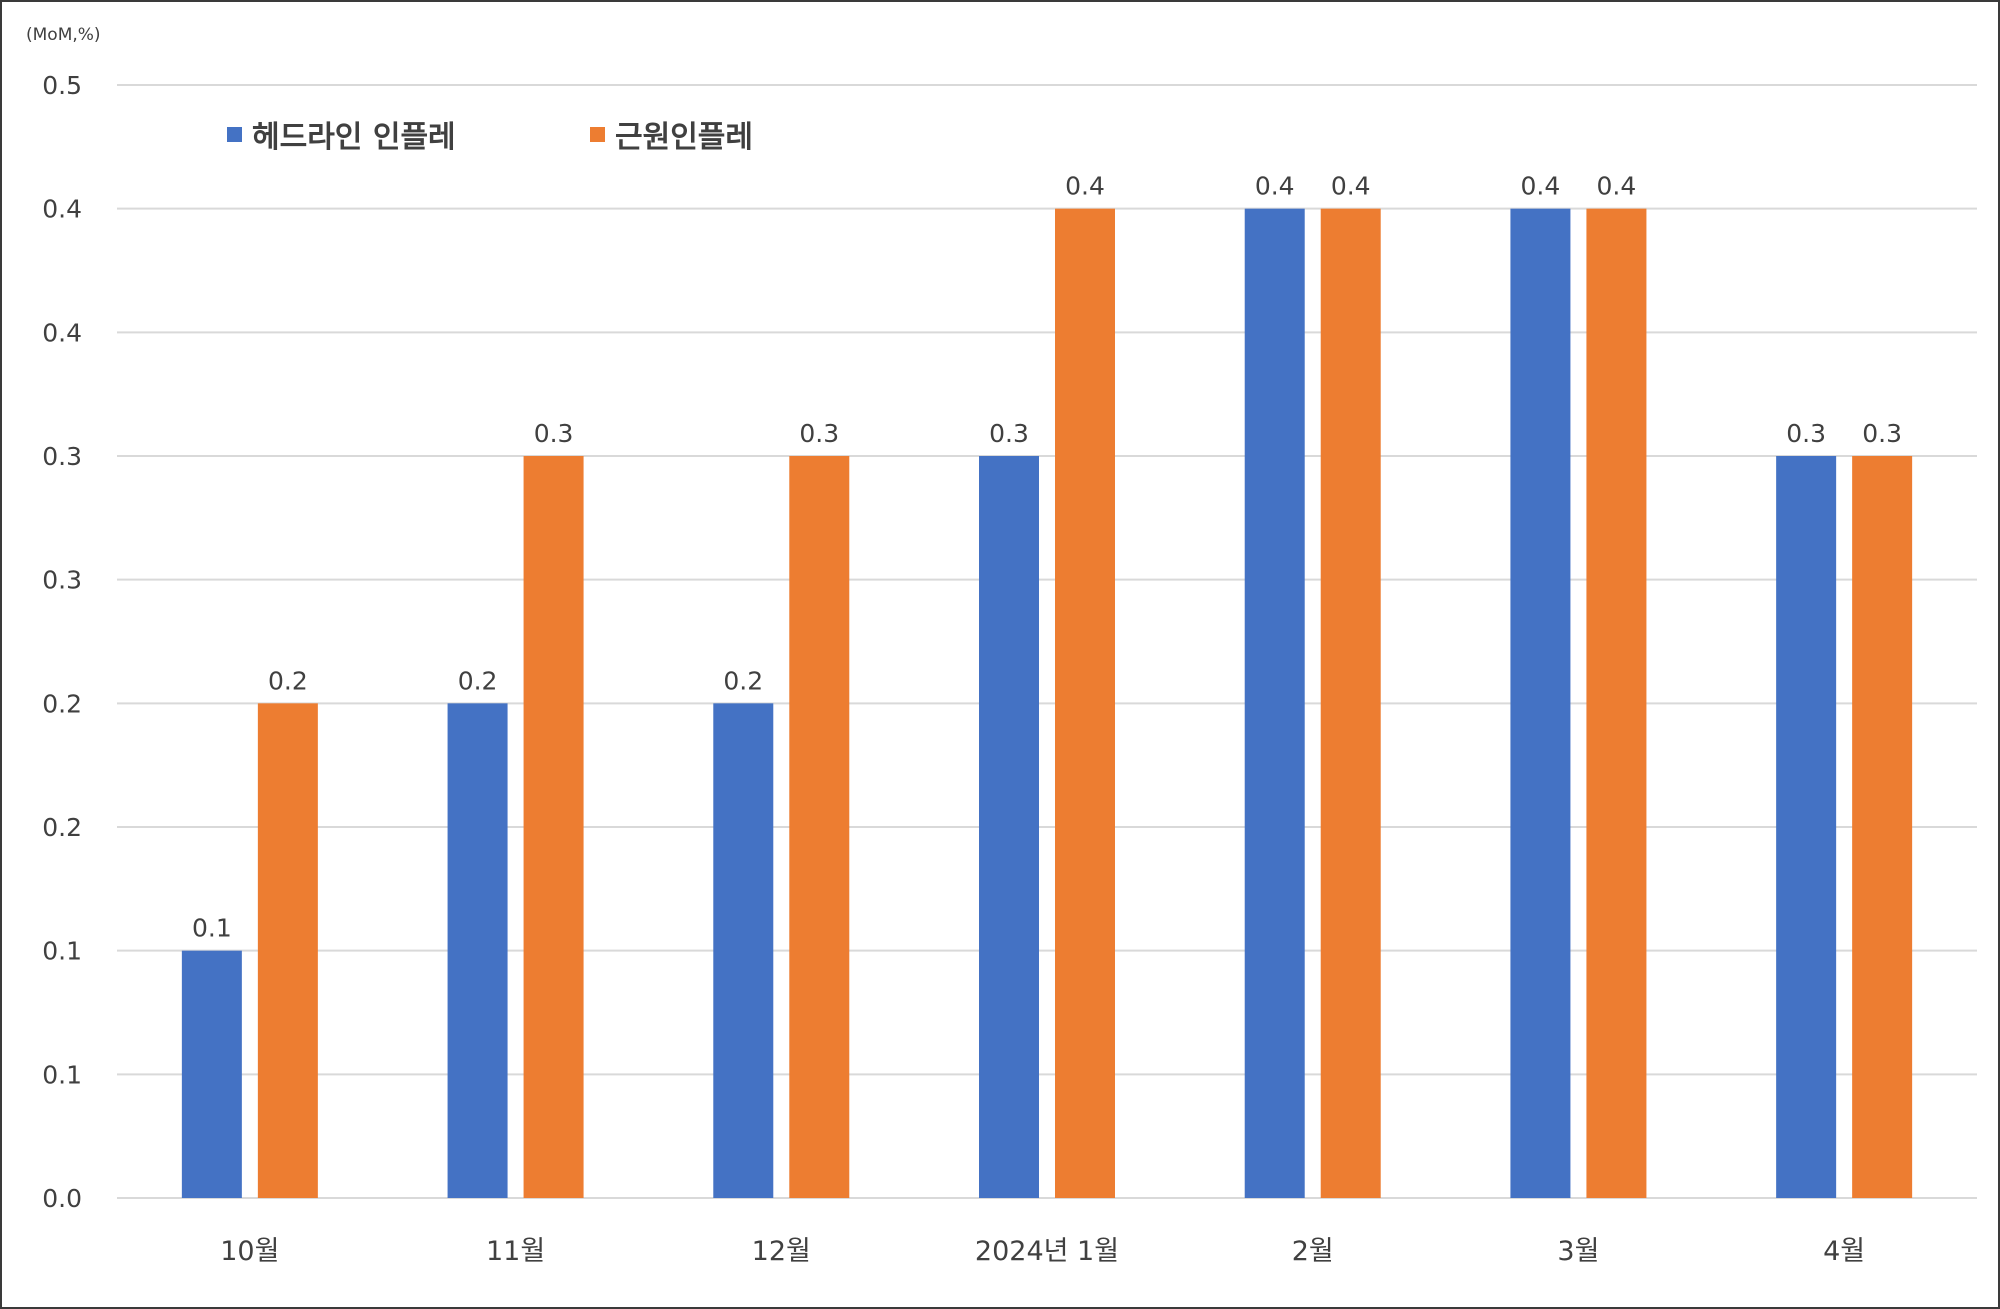 This screenshot has width=2000, height=1309. What do you see at coordinates (212, 928) in the screenshot?
I see `data-label: 0.1` at bounding box center [212, 928].